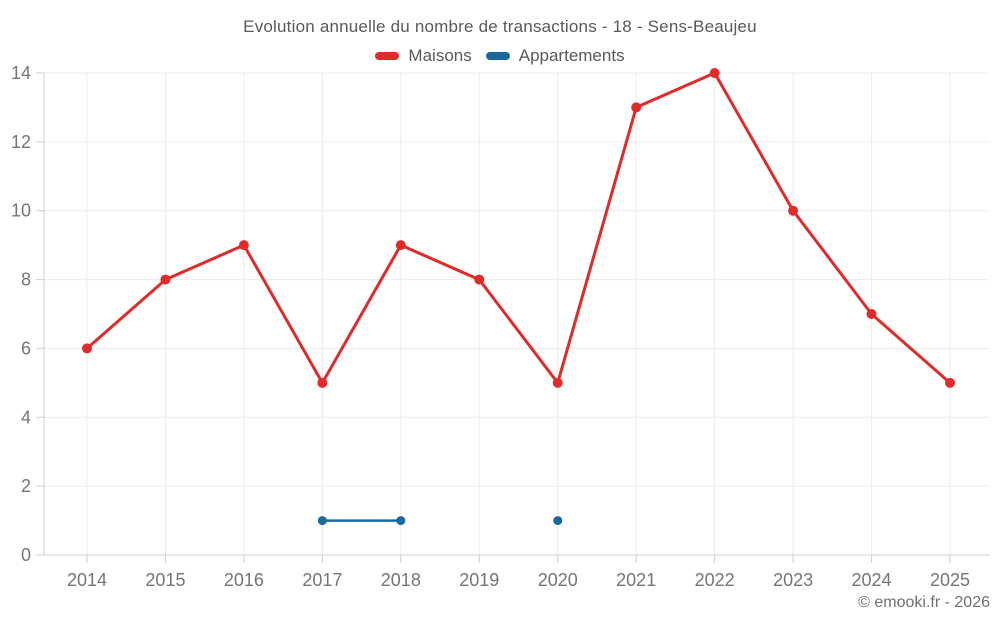  What do you see at coordinates (557, 382) in the screenshot?
I see `series-maisons-point-2020` at bounding box center [557, 382].